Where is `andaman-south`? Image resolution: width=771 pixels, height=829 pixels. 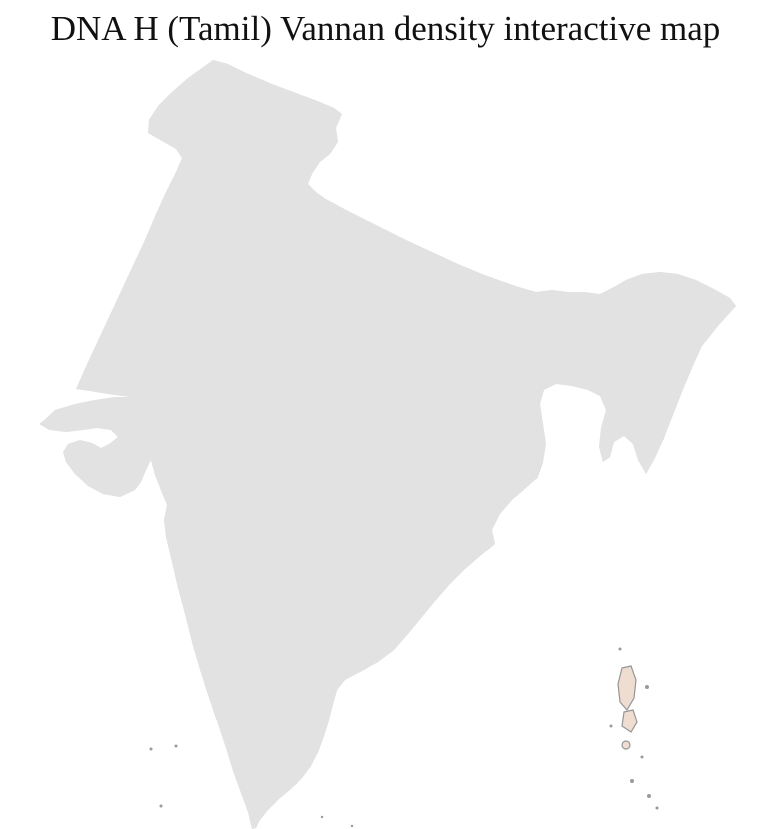
andaman-south is located at coordinates (626, 745).